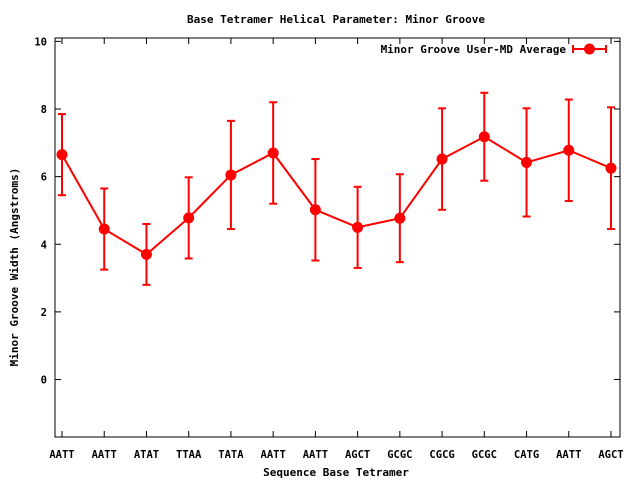  I want to click on x-tick-label: ATAT, so click(146, 455).